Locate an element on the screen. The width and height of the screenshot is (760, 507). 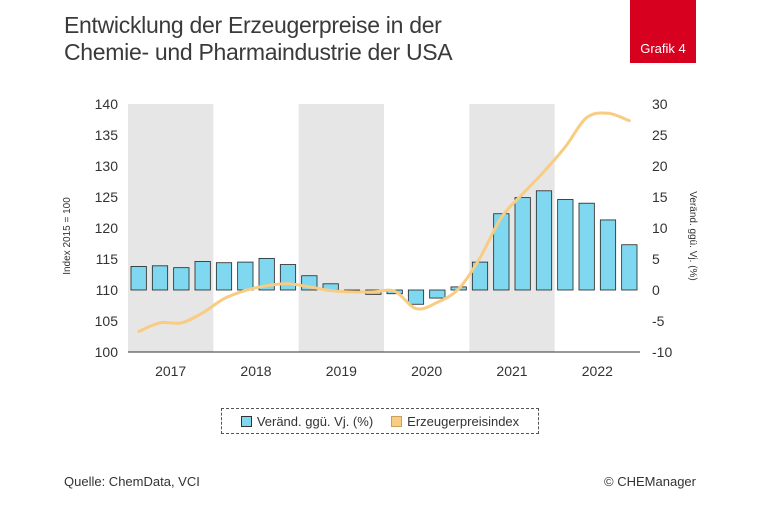
copyright-note: © CHEManager is located at coordinates (650, 481).